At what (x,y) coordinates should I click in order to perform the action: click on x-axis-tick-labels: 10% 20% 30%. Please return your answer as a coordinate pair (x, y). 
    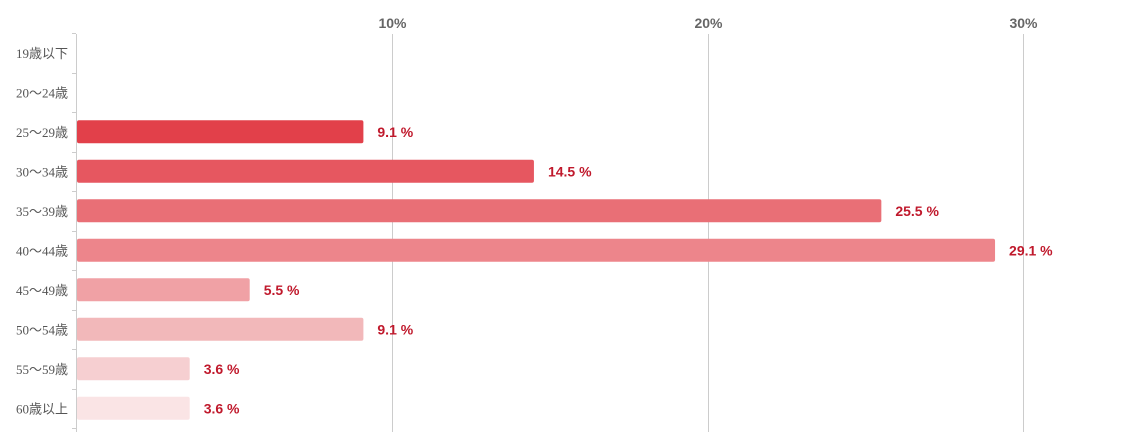
    Looking at the image, I should click on (708, 23).